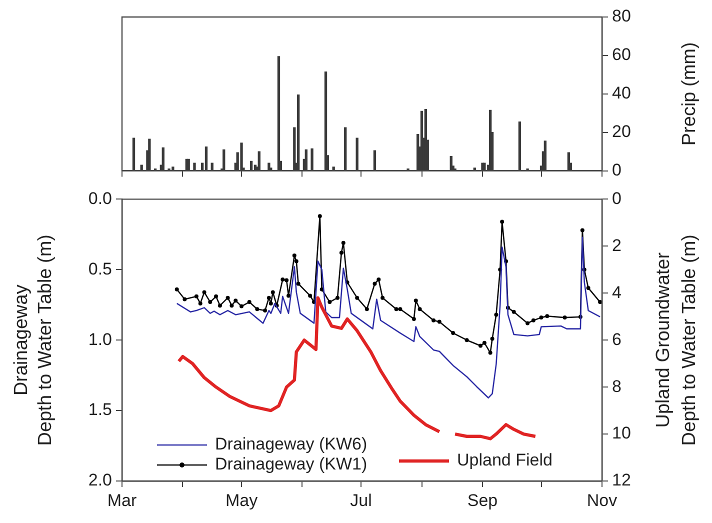  What do you see at coordinates (621, 433) in the screenshot?
I see `y2-tick-label: 10` at bounding box center [621, 433].